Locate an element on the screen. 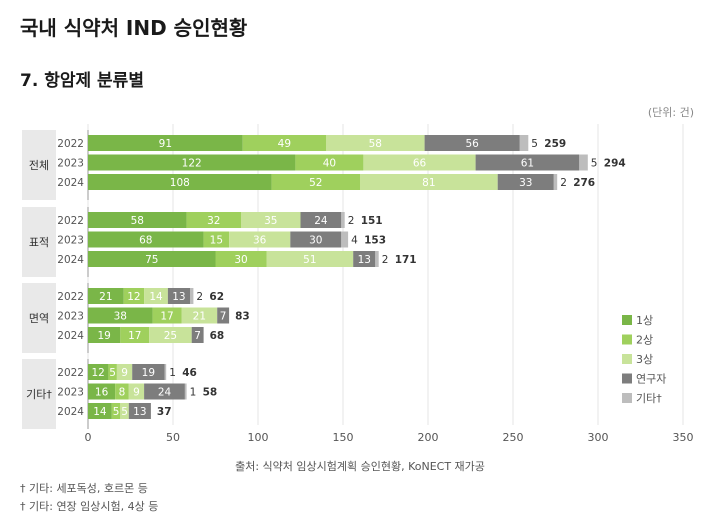  x-tick-label: 200 is located at coordinates (428, 437).